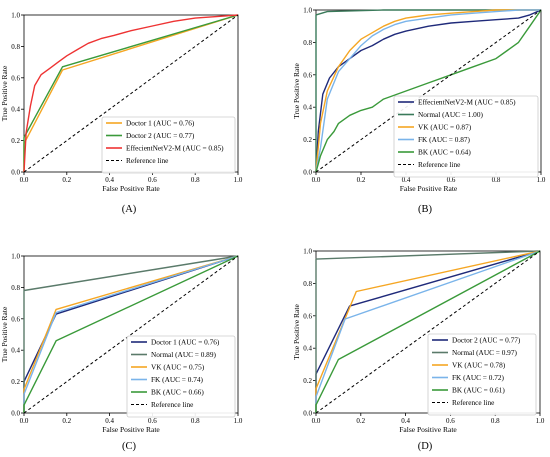 Image resolution: width=550 pixels, height=457 pixels. Describe the element at coordinates (177, 392) in the screenshot. I see `legend-entry: BK (AUC = 0.66)` at that location.